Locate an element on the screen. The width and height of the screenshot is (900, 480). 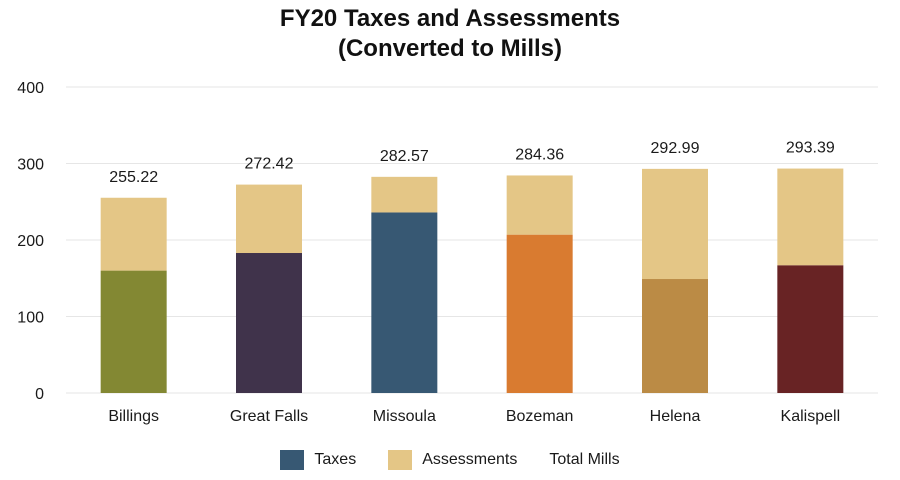
legend-item-taxes: Taxes is located at coordinates (318, 460).